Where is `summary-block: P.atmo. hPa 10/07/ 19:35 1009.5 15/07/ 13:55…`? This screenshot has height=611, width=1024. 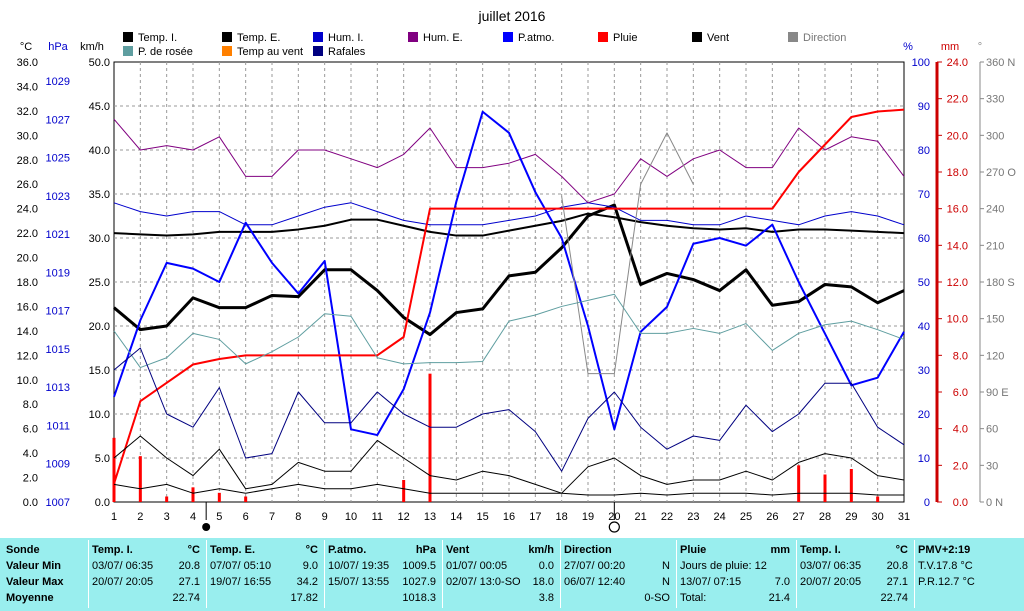 summary-block: P.atmo. hPa 10/07/ 19:35 1009.5 15/07/ 13:55… is located at coordinates (384, 576).